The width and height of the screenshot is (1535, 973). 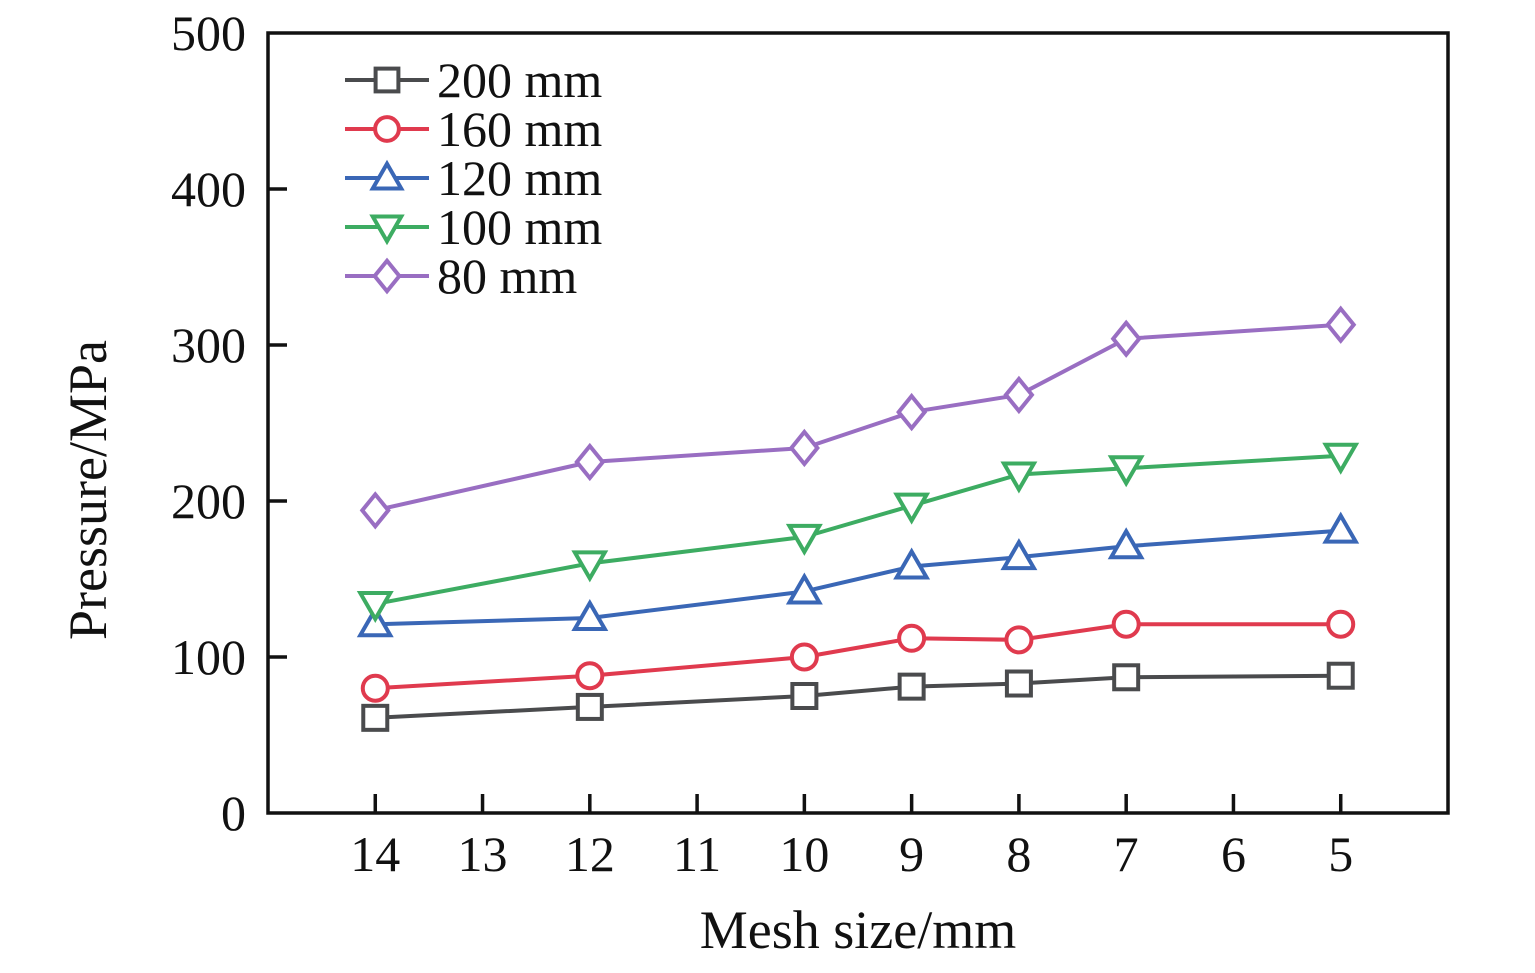 What do you see at coordinates (858, 696) in the screenshot?
I see `series-line-200-mm` at bounding box center [858, 696].